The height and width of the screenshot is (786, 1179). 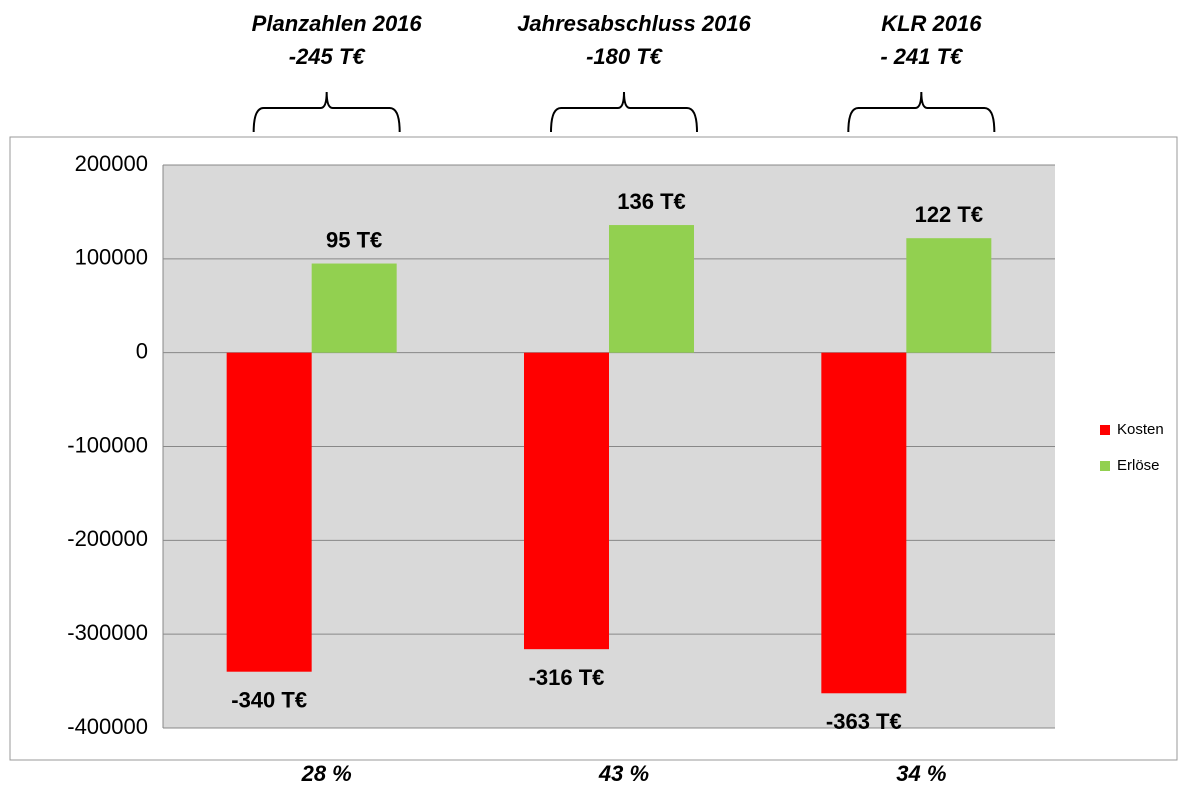 I want to click on data-label: -316 T€, so click(x=567, y=677).